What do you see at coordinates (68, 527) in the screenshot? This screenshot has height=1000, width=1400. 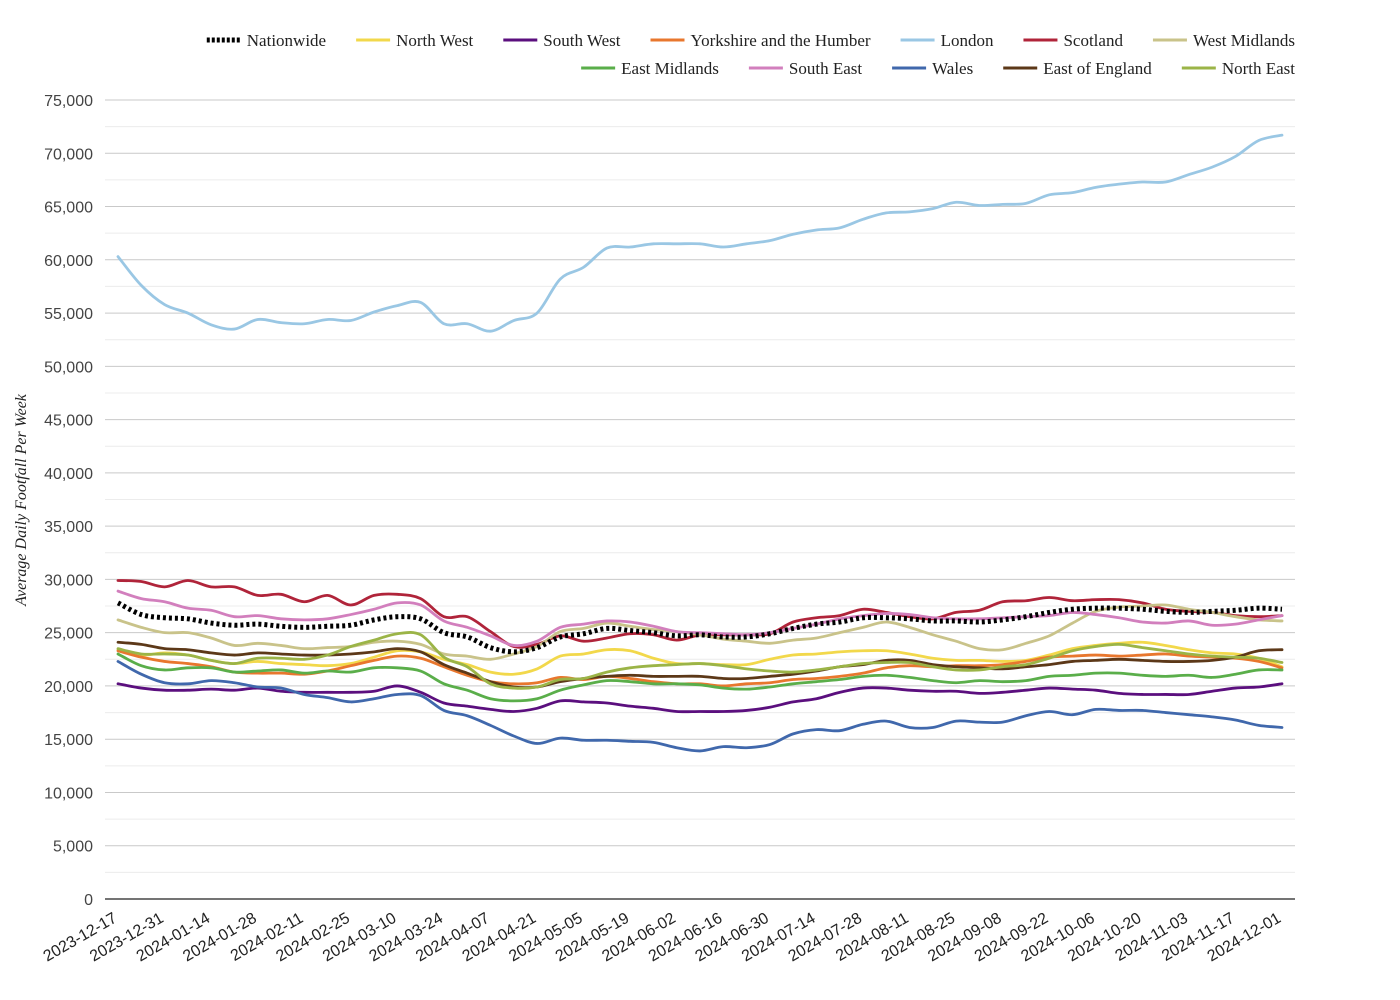 I see `y-tick-label: 35,000` at bounding box center [68, 527].